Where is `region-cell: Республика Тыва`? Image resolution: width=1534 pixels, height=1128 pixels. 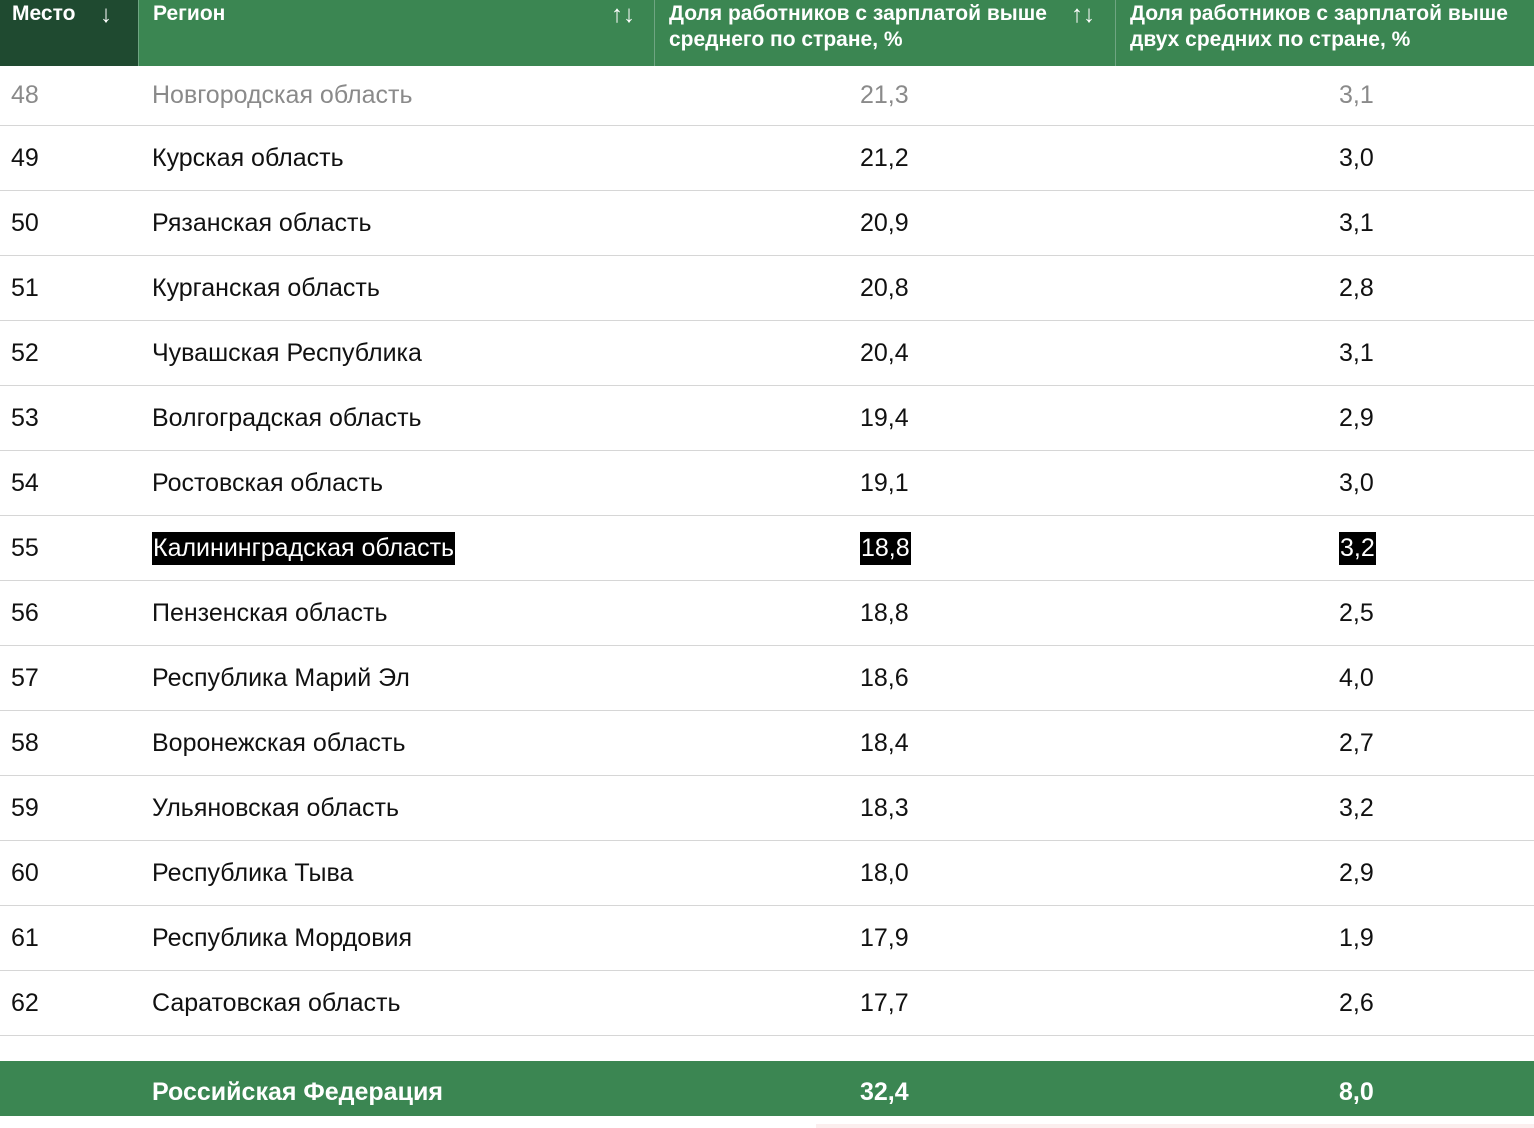
region-cell: Республика Тыва is located at coordinates (252, 873).